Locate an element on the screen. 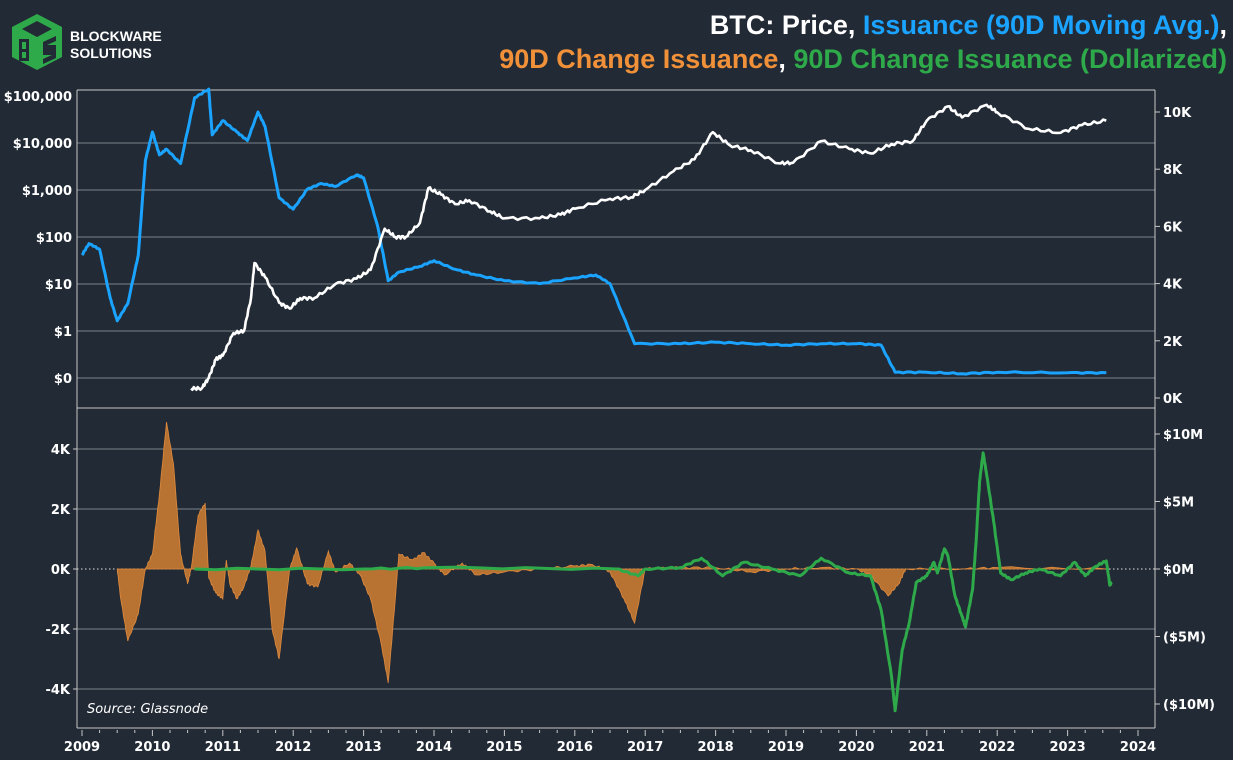 The height and width of the screenshot is (760, 1233). x-tick-label: 2009 is located at coordinates (82, 747).